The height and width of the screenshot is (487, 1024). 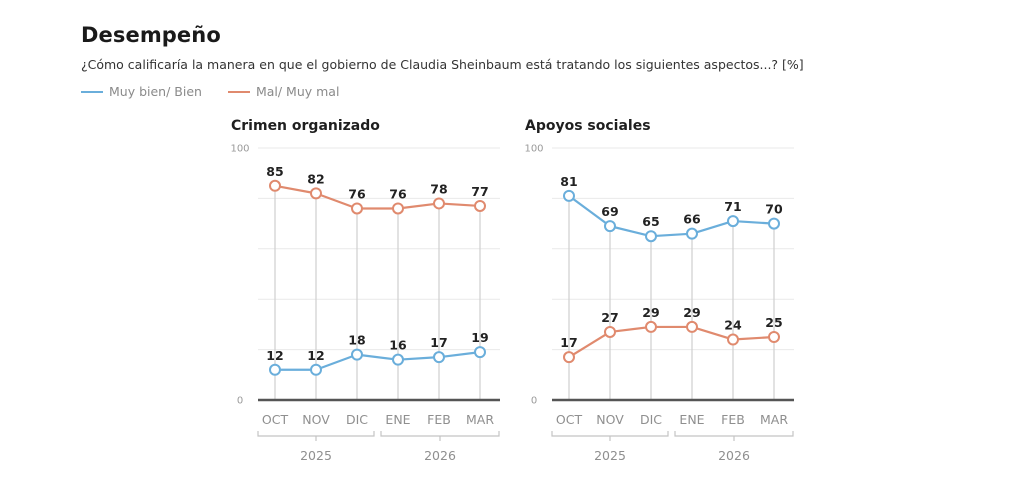 I want to click on legend-item-negative: Mal/ Muy mal, so click(x=283, y=91).